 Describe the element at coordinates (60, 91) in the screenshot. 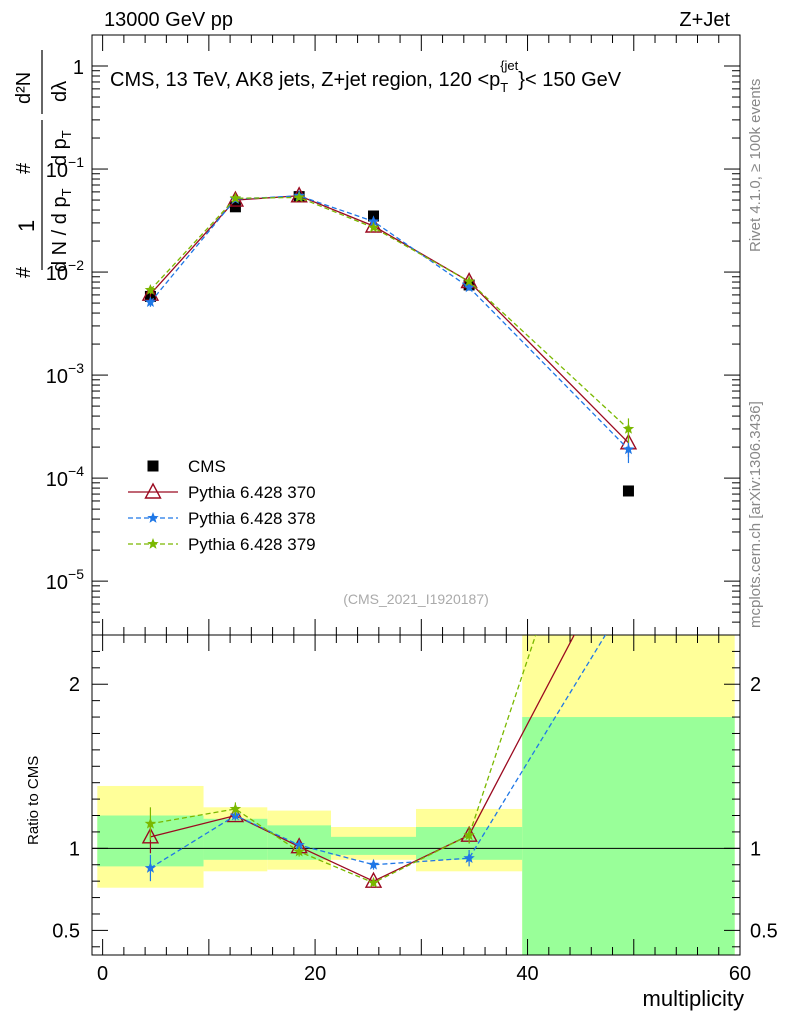

I see `ylabel-dlambda: dλ` at that location.